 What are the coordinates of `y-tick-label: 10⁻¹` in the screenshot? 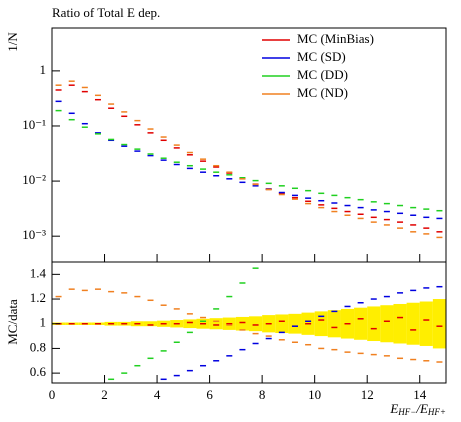 It's located at (34, 124).